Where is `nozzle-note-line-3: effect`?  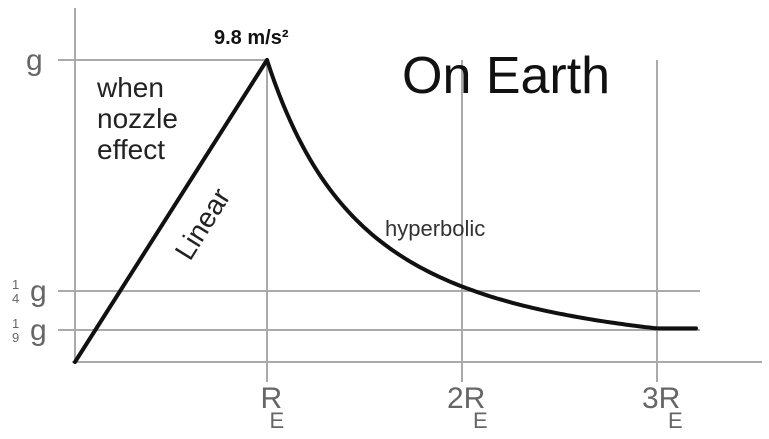 nozzle-note-line-3: effect is located at coordinates (131, 149).